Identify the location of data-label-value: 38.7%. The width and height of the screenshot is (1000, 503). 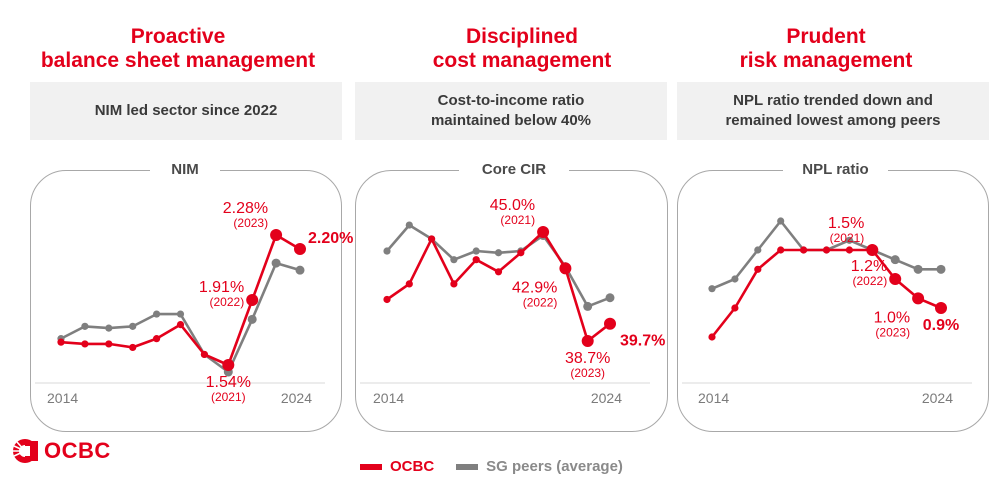
(587, 358).